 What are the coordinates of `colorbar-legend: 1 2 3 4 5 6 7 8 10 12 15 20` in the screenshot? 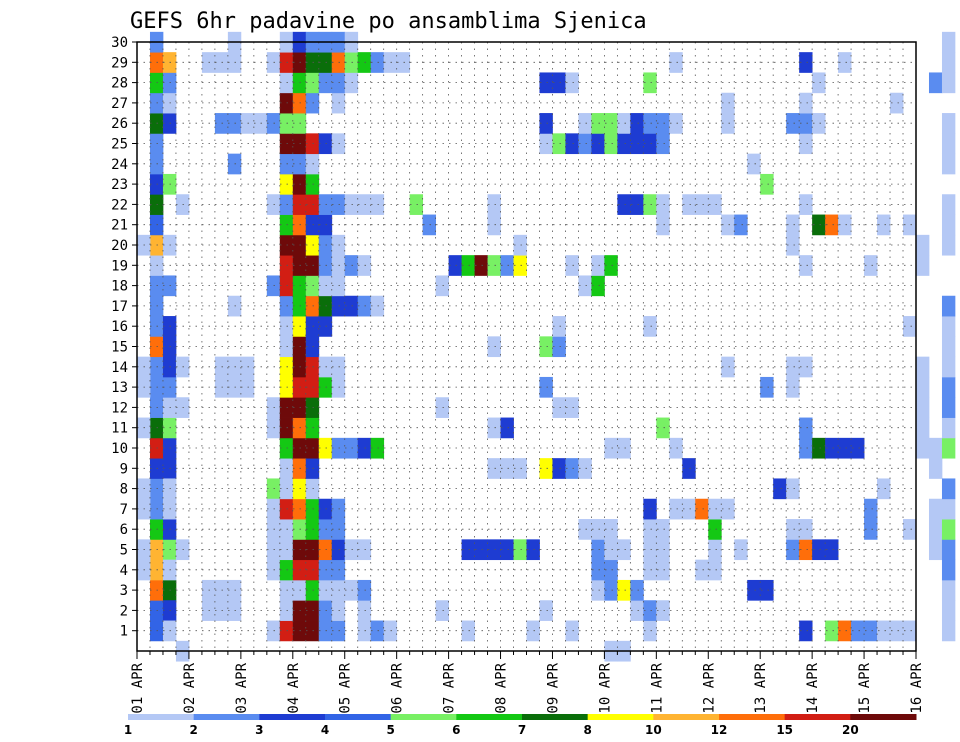 It's located at (520, 725).